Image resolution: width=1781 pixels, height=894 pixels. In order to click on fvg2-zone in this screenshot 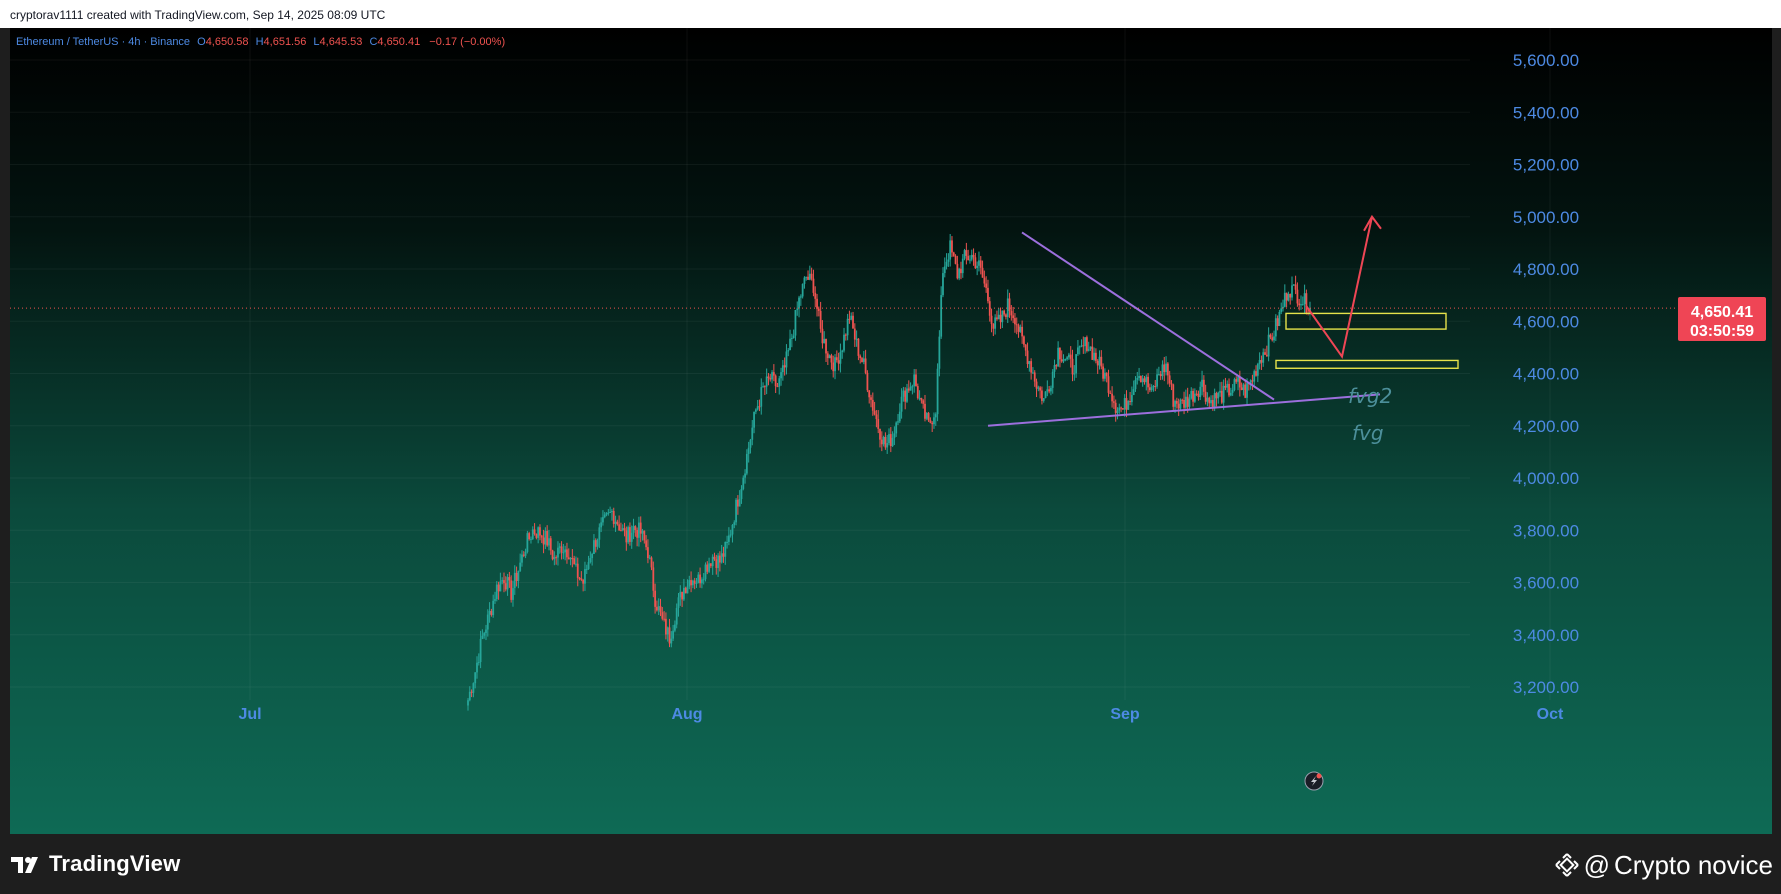, I will do `click(1366, 321)`.